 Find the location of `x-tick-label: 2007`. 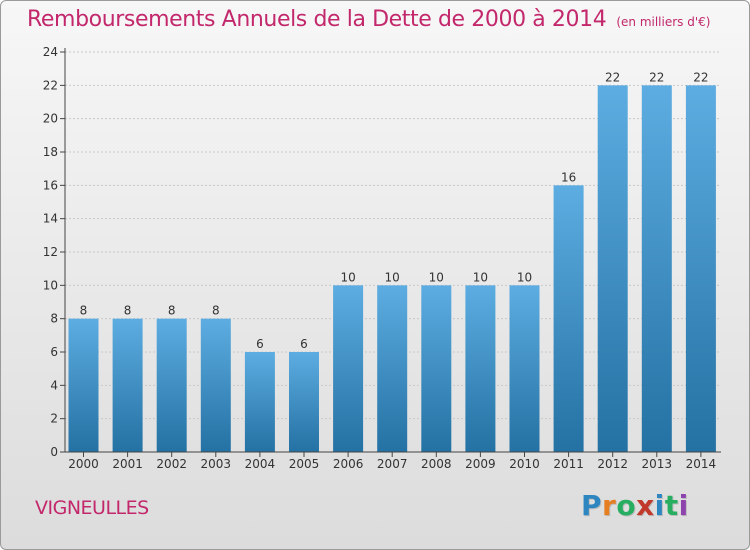

x-tick-label: 2007 is located at coordinates (392, 464).